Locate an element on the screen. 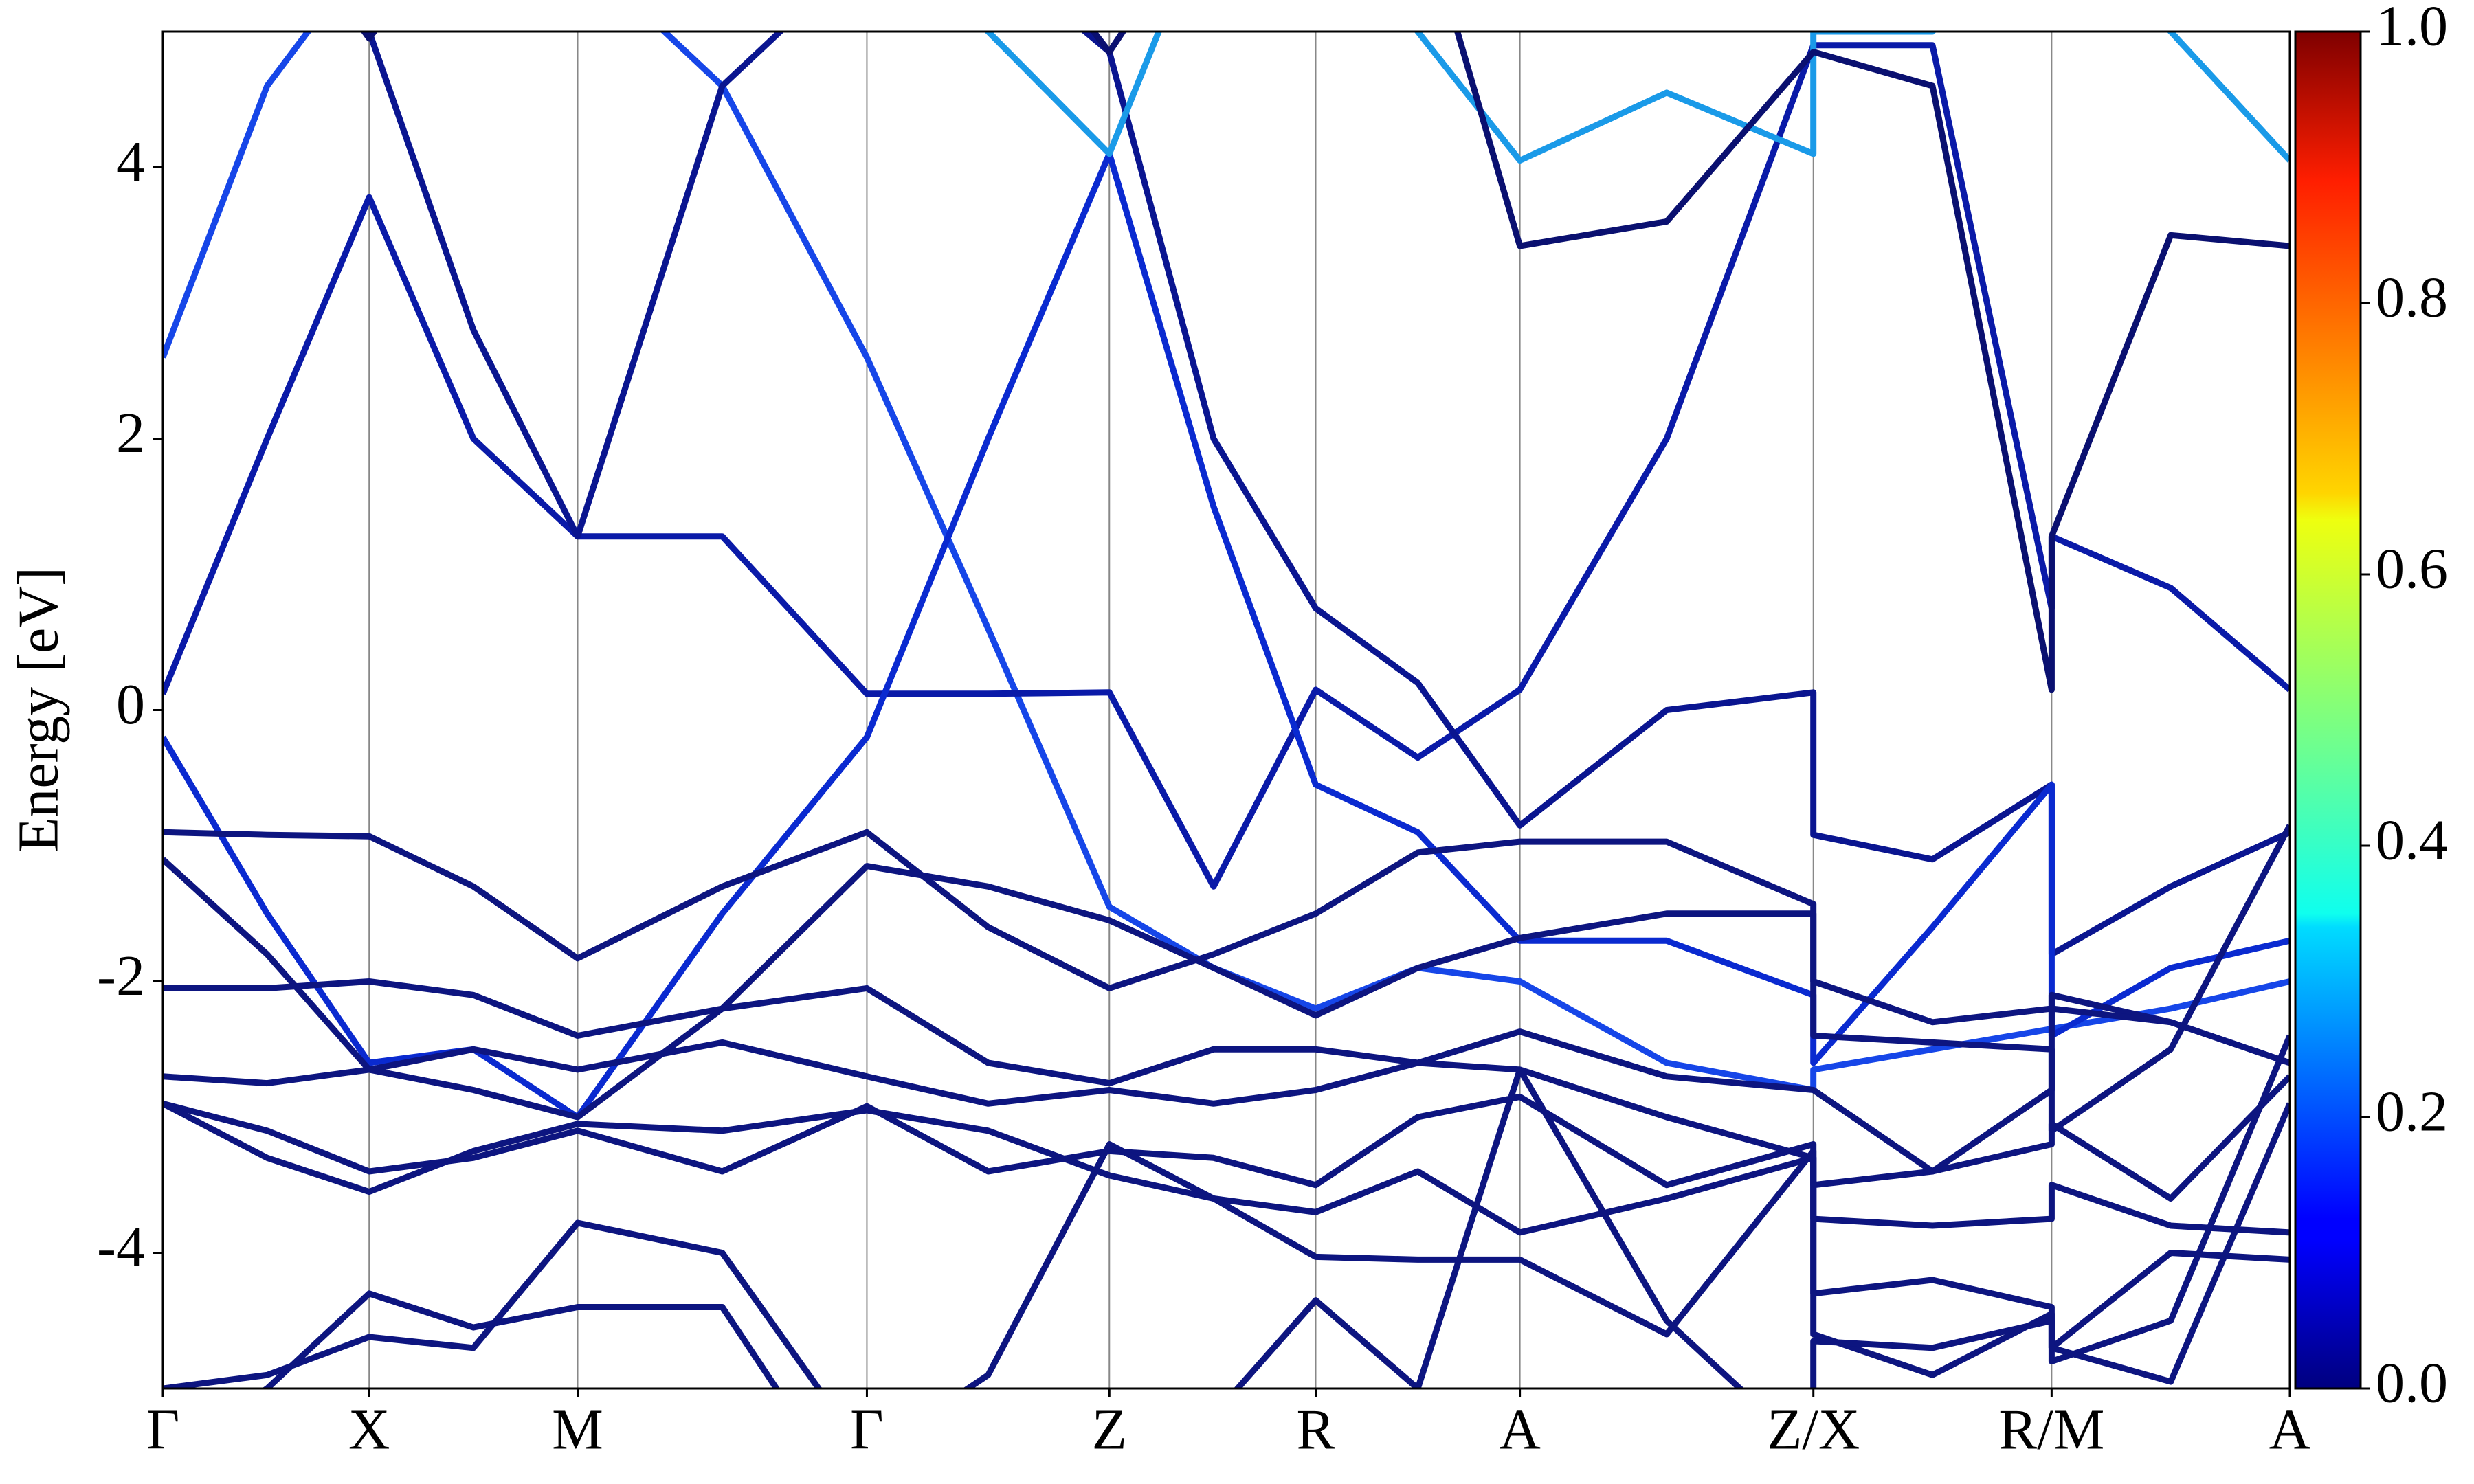  x-tick-label: X is located at coordinates (369, 1429).